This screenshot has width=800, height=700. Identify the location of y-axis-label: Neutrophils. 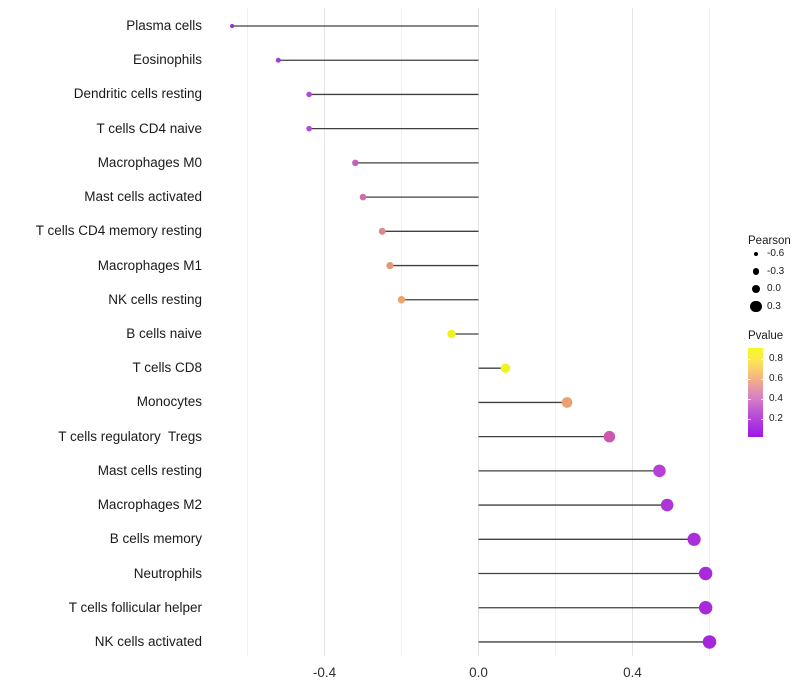
(167, 573).